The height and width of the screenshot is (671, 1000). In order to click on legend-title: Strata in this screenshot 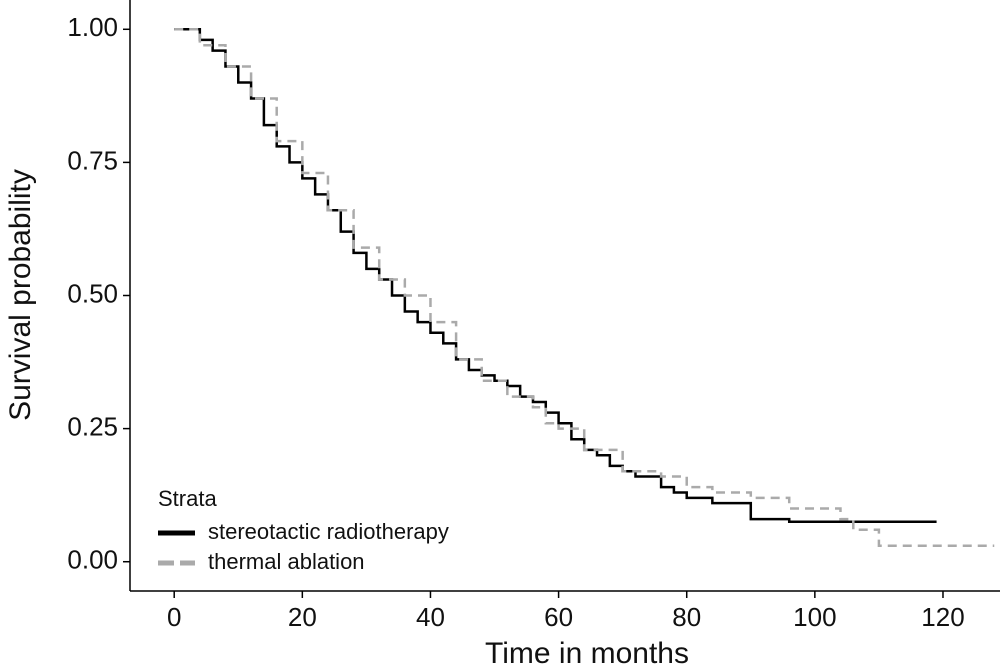, I will do `click(187, 498)`.